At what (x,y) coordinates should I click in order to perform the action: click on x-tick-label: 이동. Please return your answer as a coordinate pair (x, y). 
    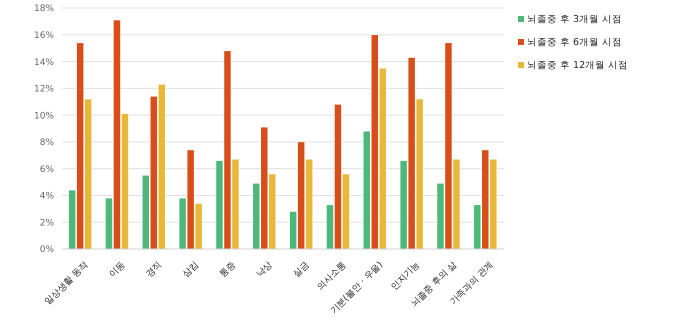
    Looking at the image, I should click on (118, 270).